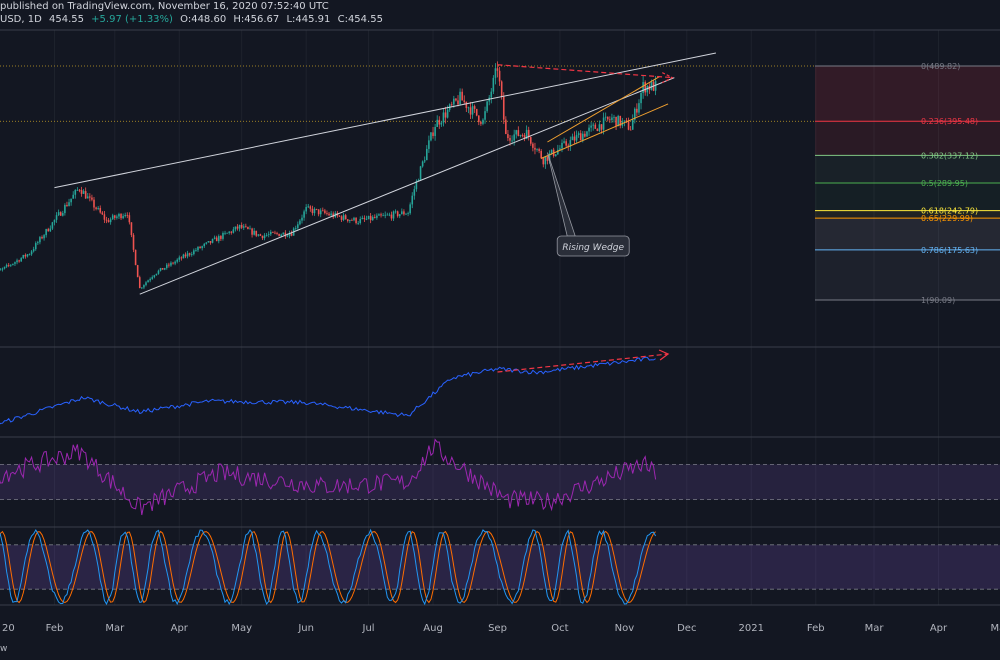 This screenshot has width=1000, height=660. Describe the element at coordinates (625, 628) in the screenshot. I see `x-tick-label: Nov` at that location.